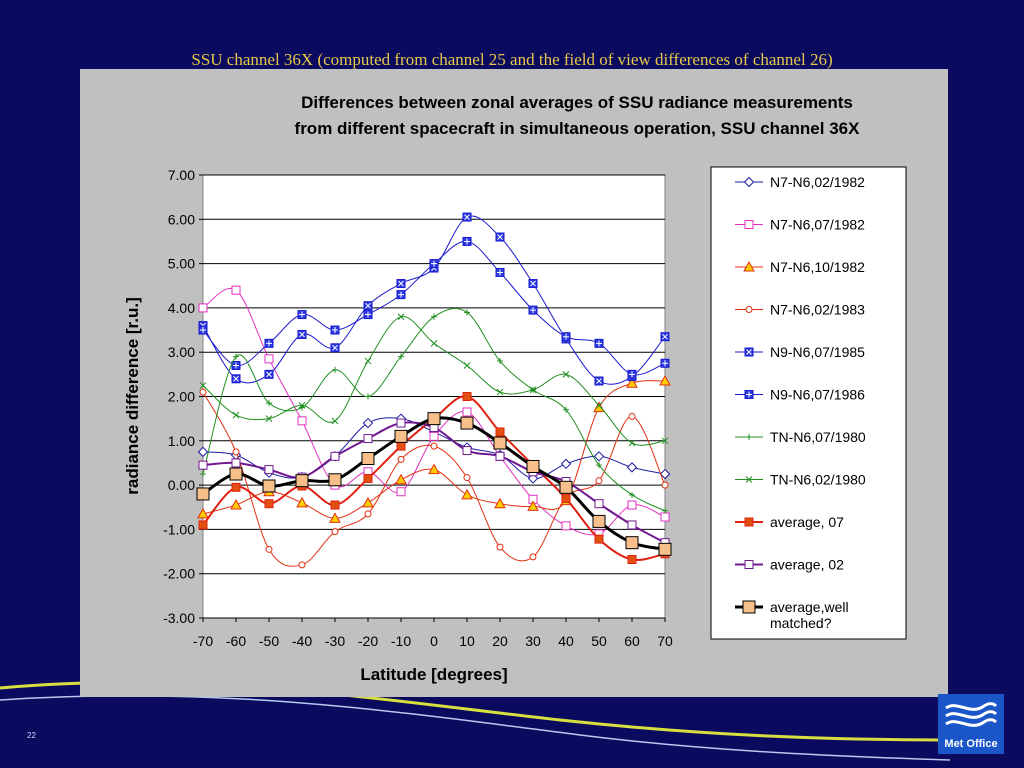 The width and height of the screenshot is (1024, 768). Describe the element at coordinates (302, 641) in the screenshot. I see `x-tick-label: -40` at that location.